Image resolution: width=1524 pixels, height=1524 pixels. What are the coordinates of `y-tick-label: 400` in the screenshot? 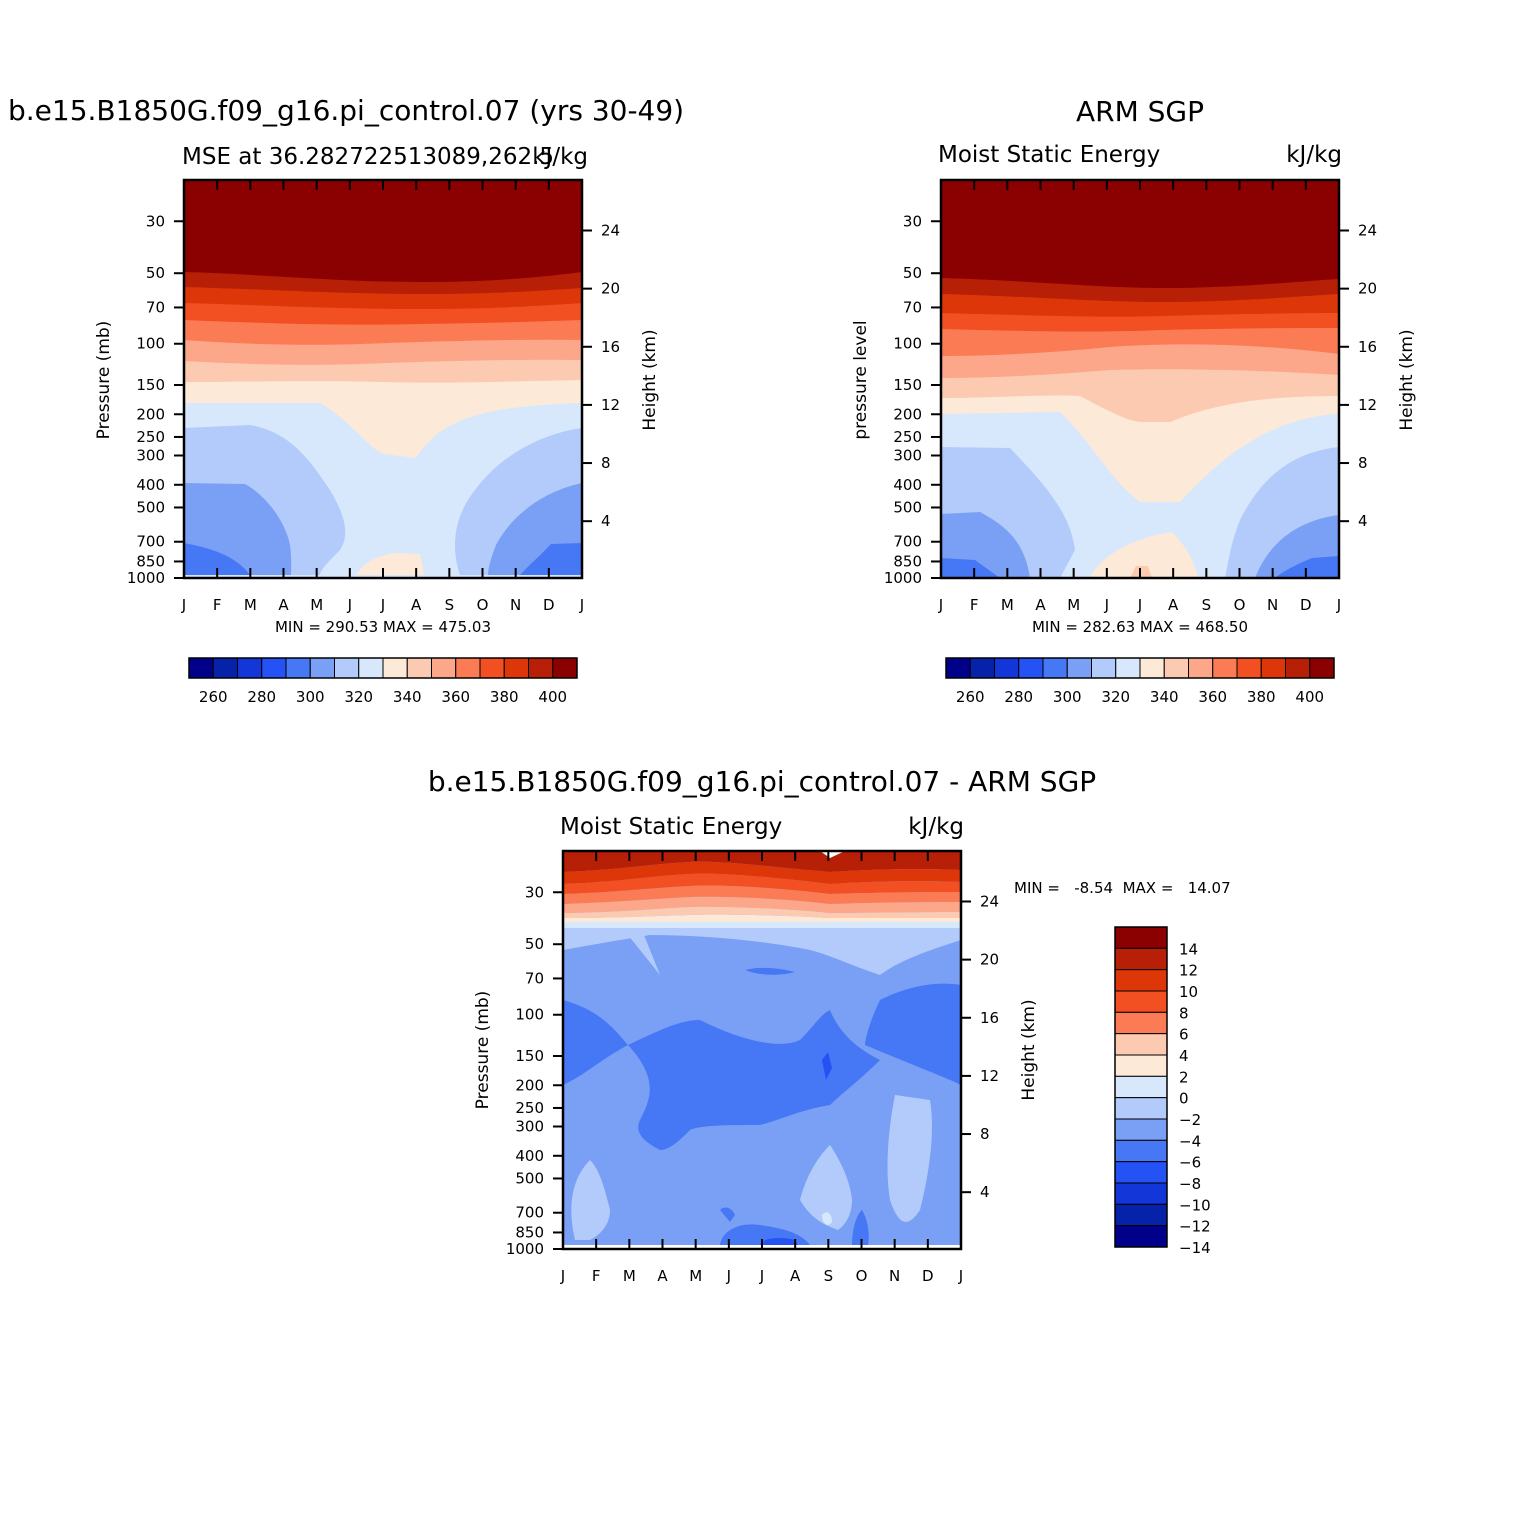 It's located at (907, 485).